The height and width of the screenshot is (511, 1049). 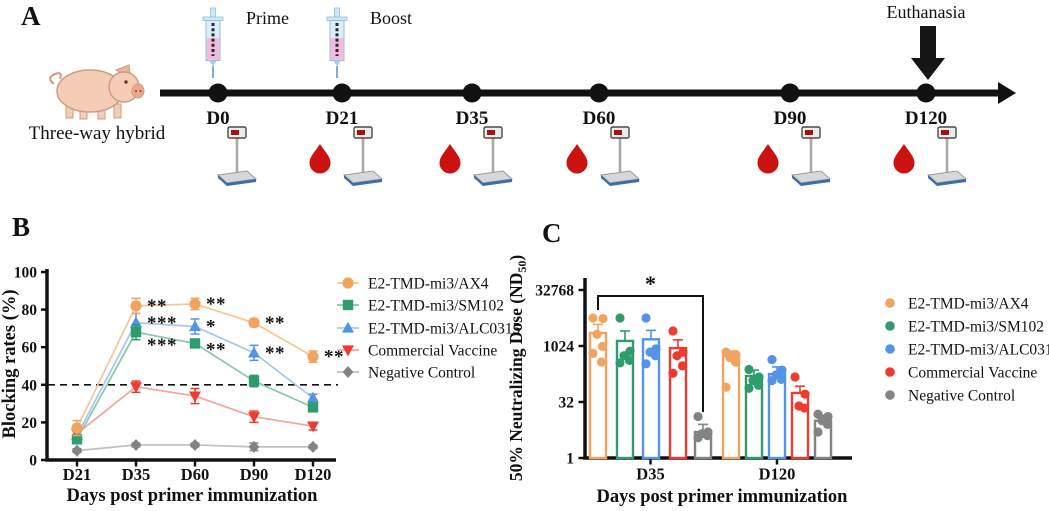 I want to click on timepoint-D90: D90, so click(x=794, y=134).